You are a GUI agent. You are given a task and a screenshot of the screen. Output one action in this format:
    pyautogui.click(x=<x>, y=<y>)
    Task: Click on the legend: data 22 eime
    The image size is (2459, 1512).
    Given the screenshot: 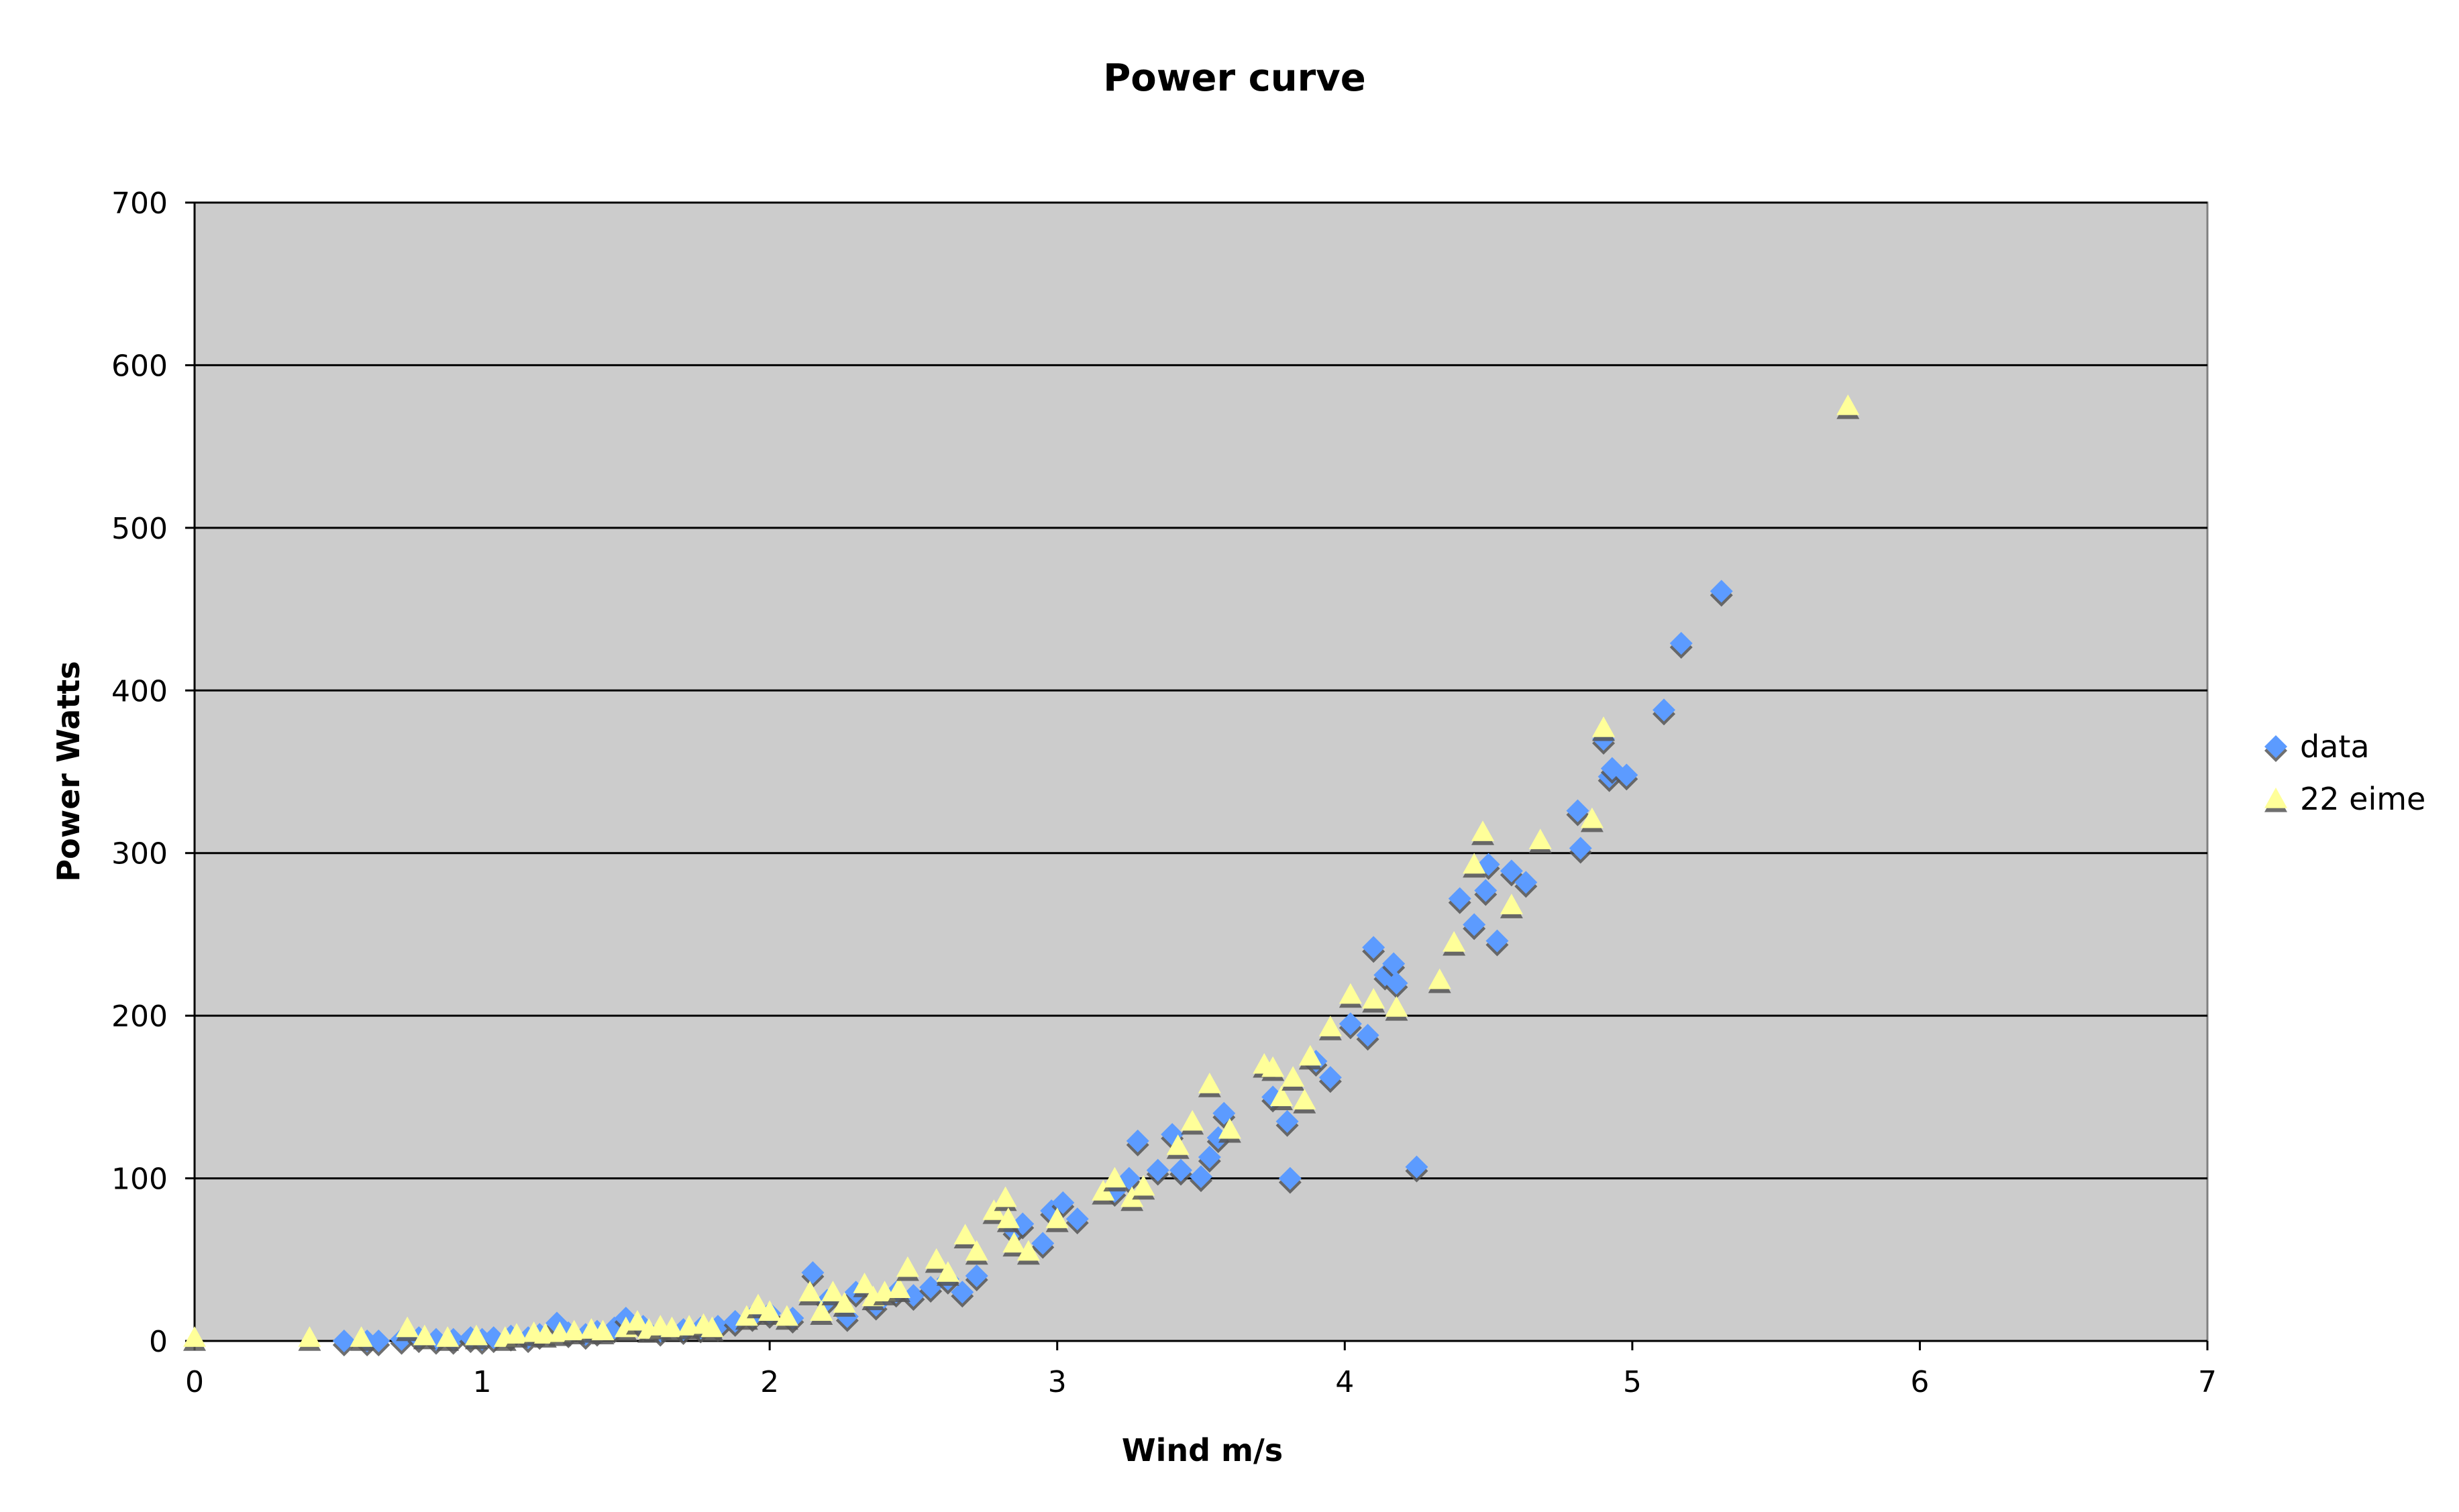 What is the action you would take?
    pyautogui.click(x=2344, y=772)
    